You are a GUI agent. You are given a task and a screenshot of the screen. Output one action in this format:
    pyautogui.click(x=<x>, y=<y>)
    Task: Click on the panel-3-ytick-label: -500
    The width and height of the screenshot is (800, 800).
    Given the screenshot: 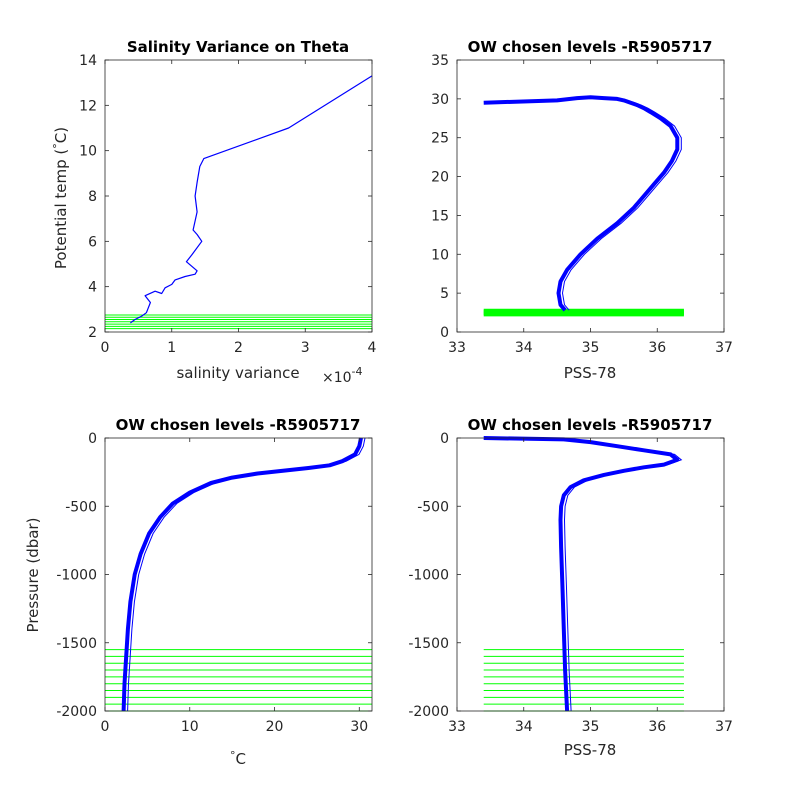 What is the action you would take?
    pyautogui.click(x=433, y=507)
    